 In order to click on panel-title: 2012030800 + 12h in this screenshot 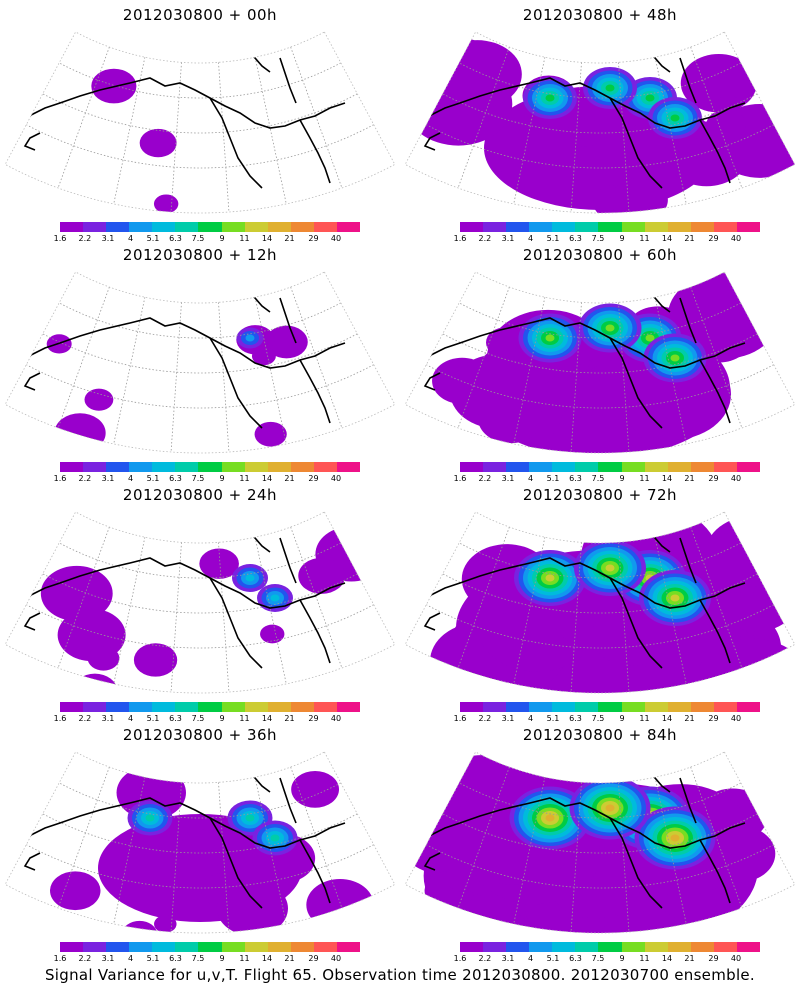, I will do `click(200, 255)`.